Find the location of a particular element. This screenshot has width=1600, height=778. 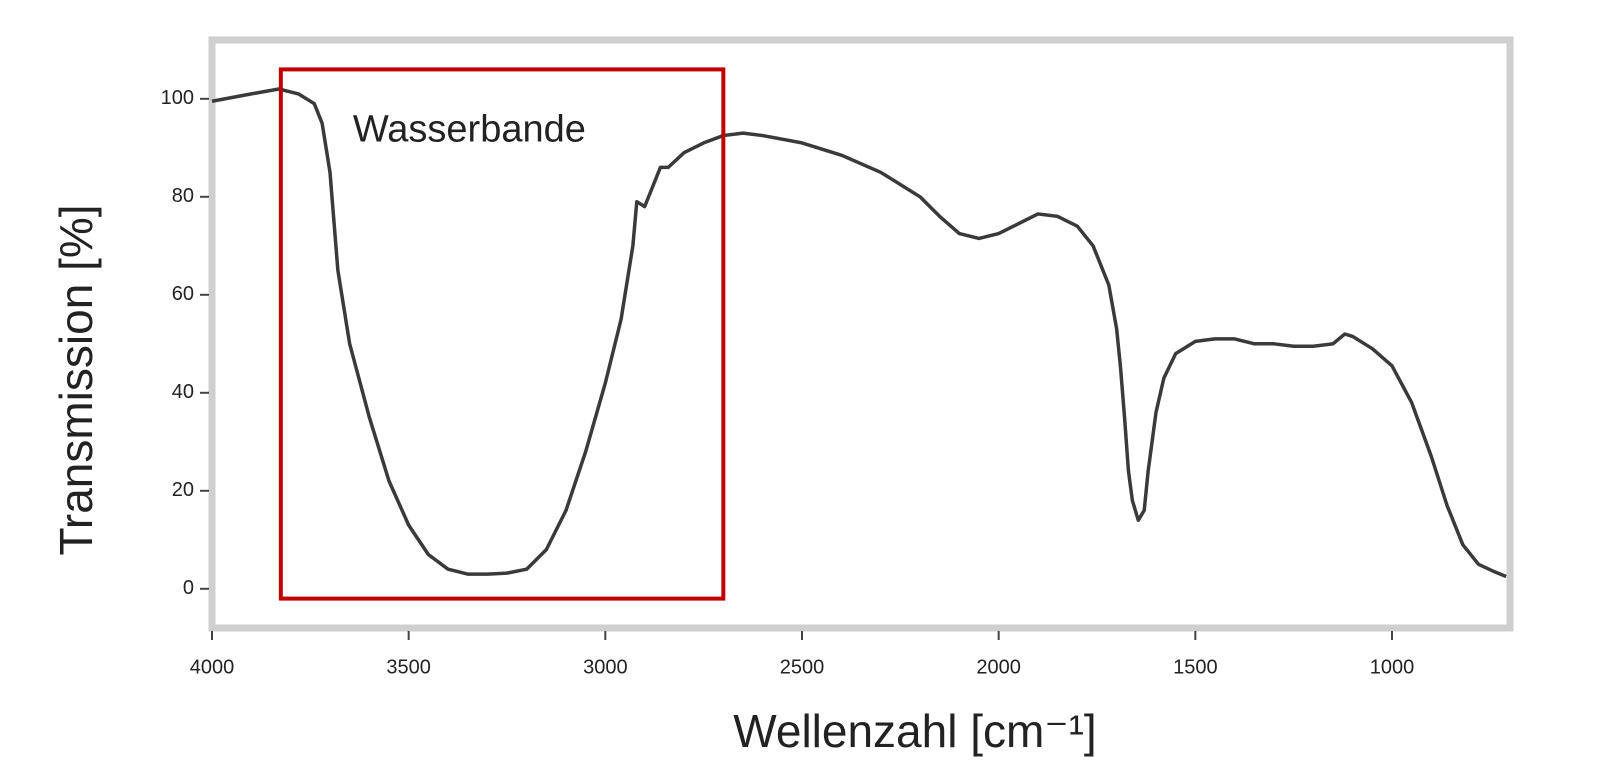

x-tick-label: 1000 is located at coordinates (1392, 667).